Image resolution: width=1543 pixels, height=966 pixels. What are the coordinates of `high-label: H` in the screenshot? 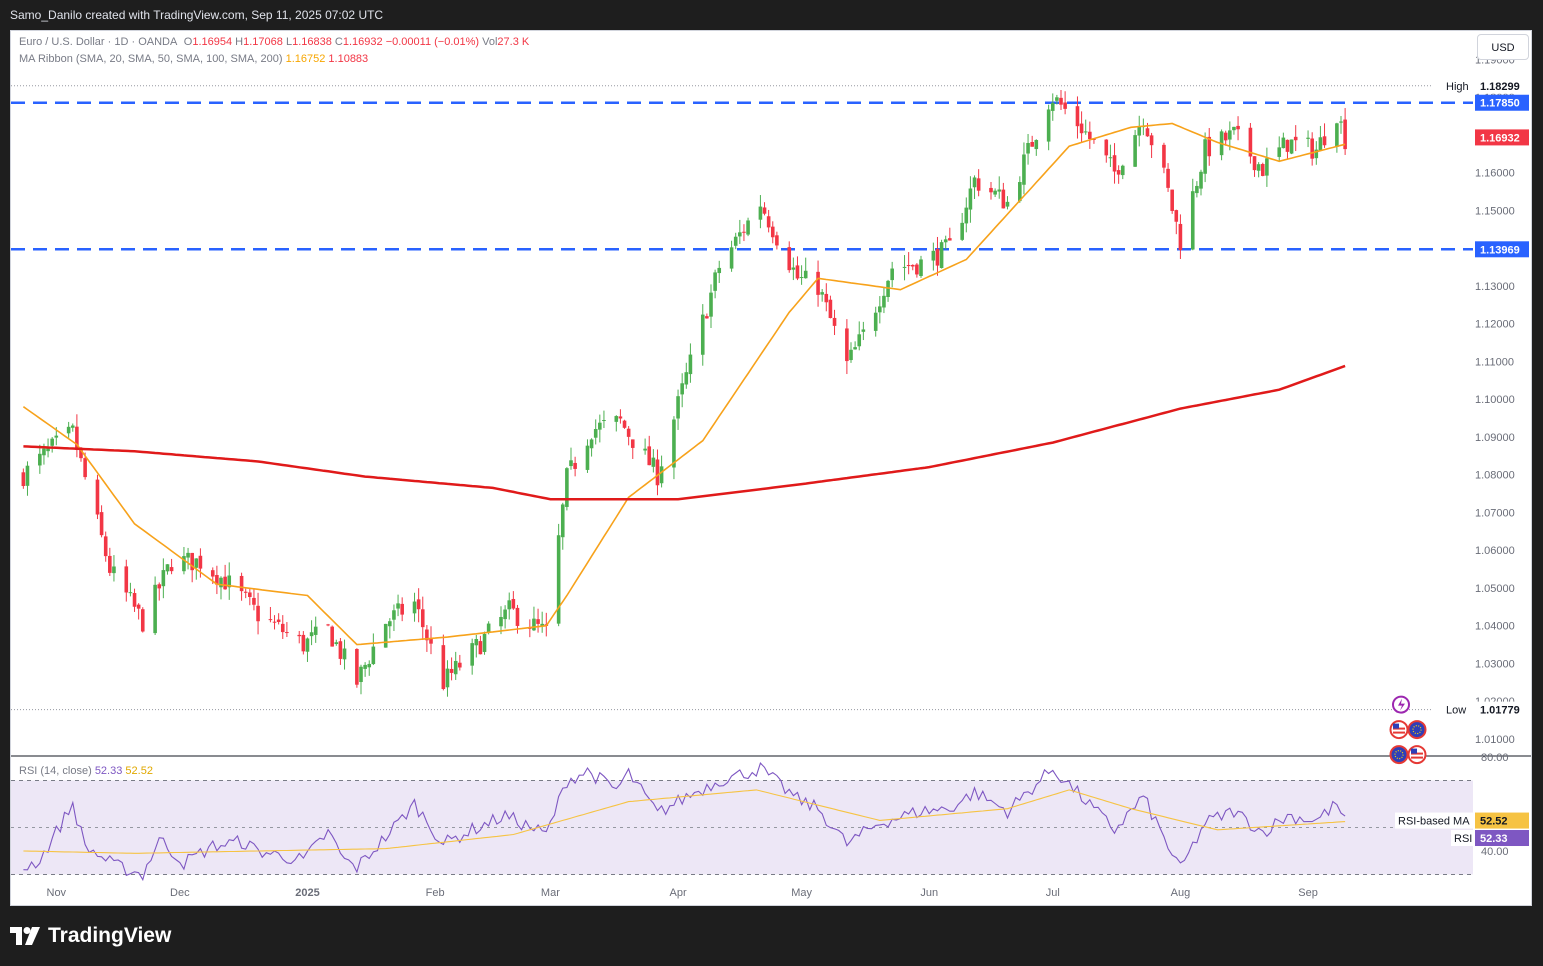 It's located at (239, 42).